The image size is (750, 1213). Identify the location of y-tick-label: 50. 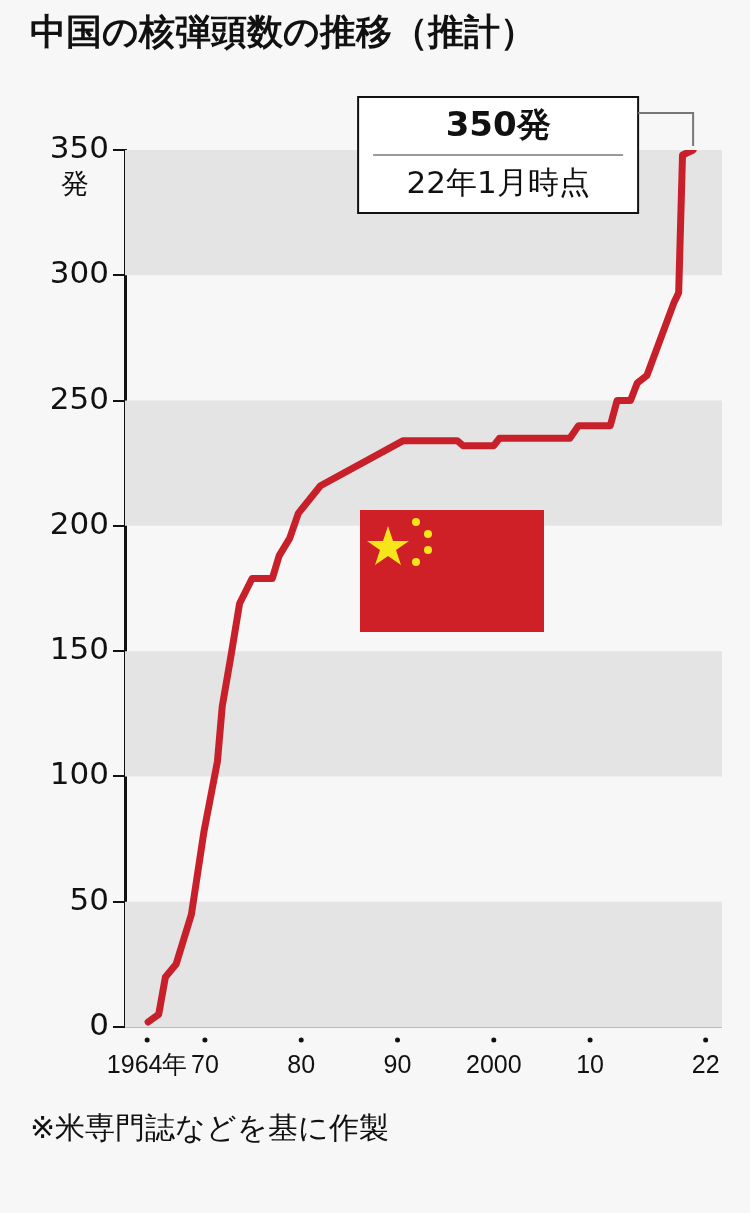
(89, 898).